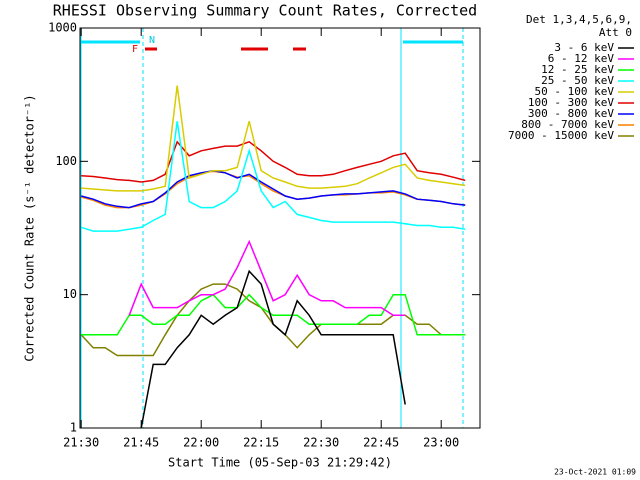 The height and width of the screenshot is (480, 640). I want to click on legend-label: 6 - 12 keV, so click(581, 58).